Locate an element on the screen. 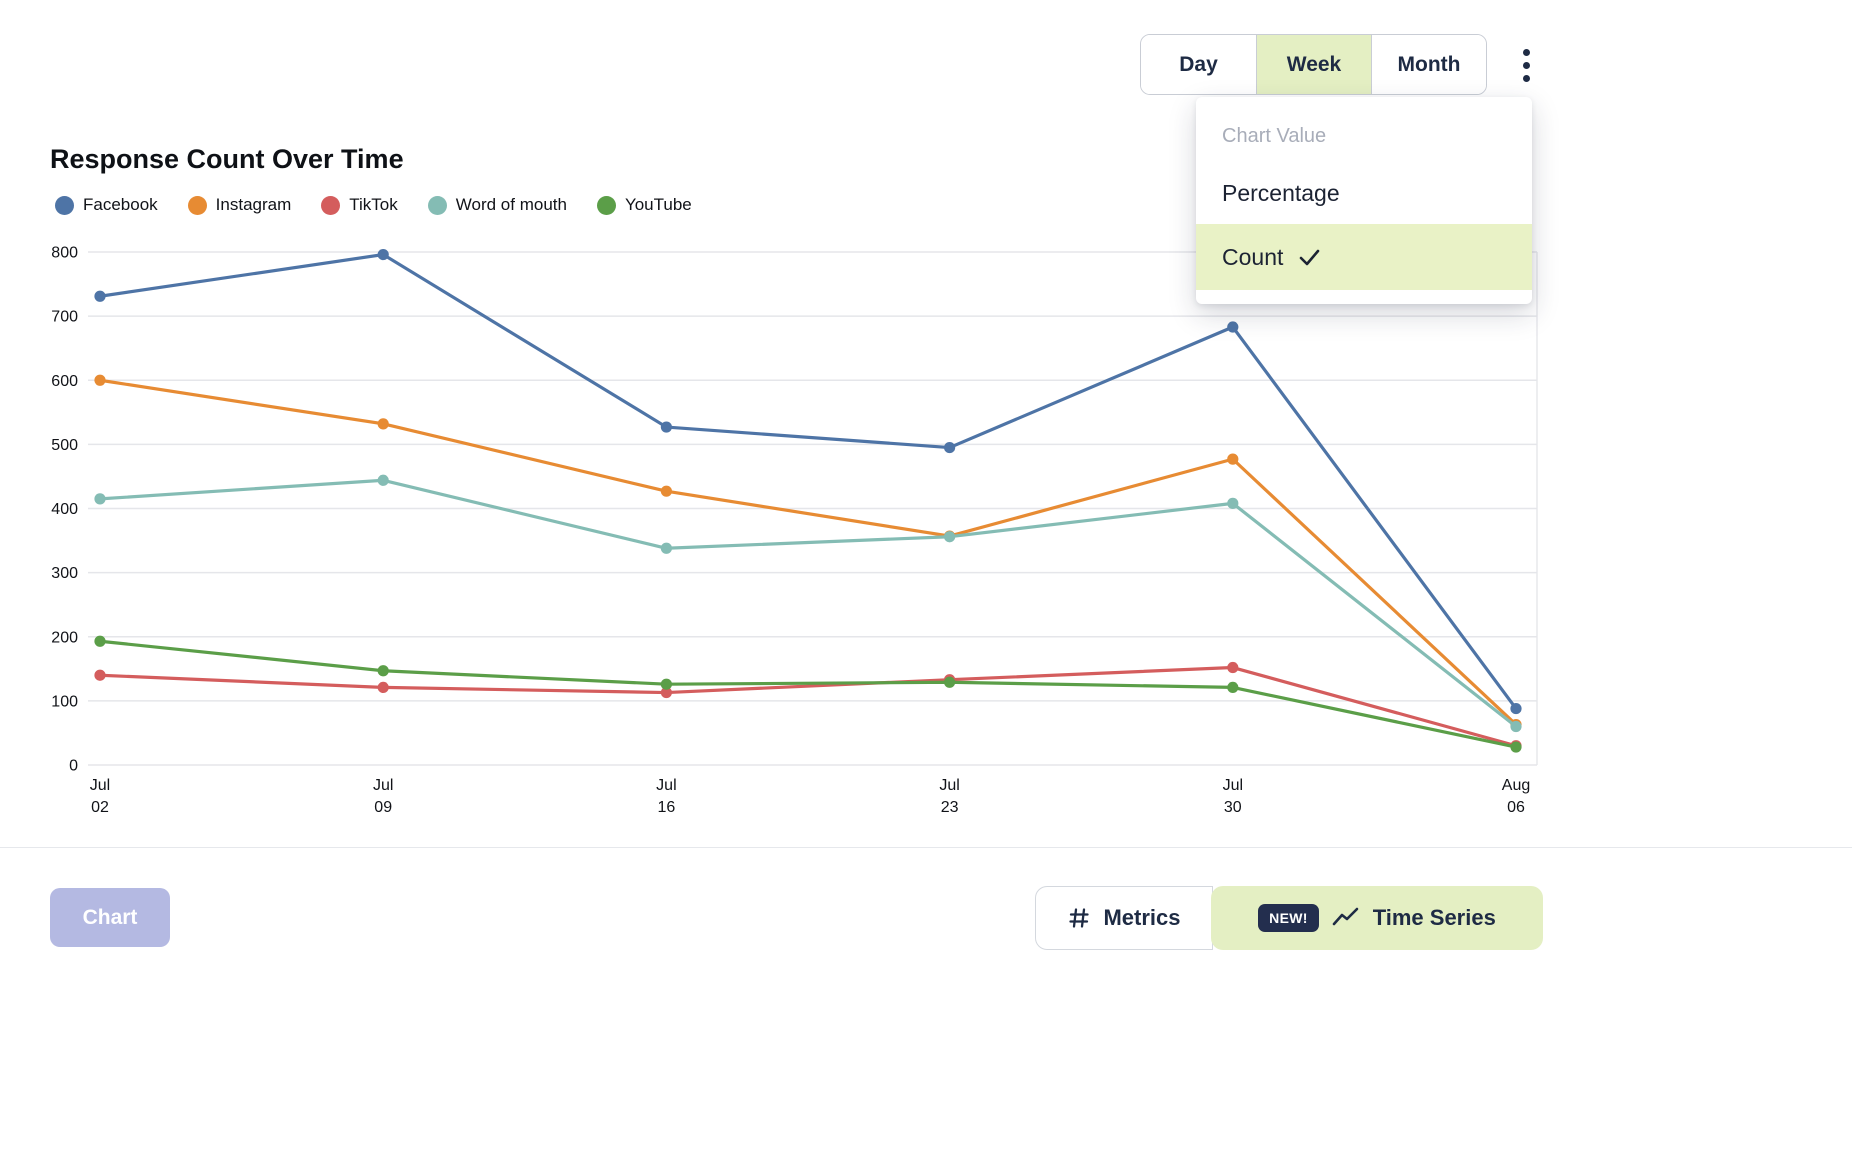 This screenshot has height=1150, width=1852. x-axis-tick-label: 09 is located at coordinates (383, 807).